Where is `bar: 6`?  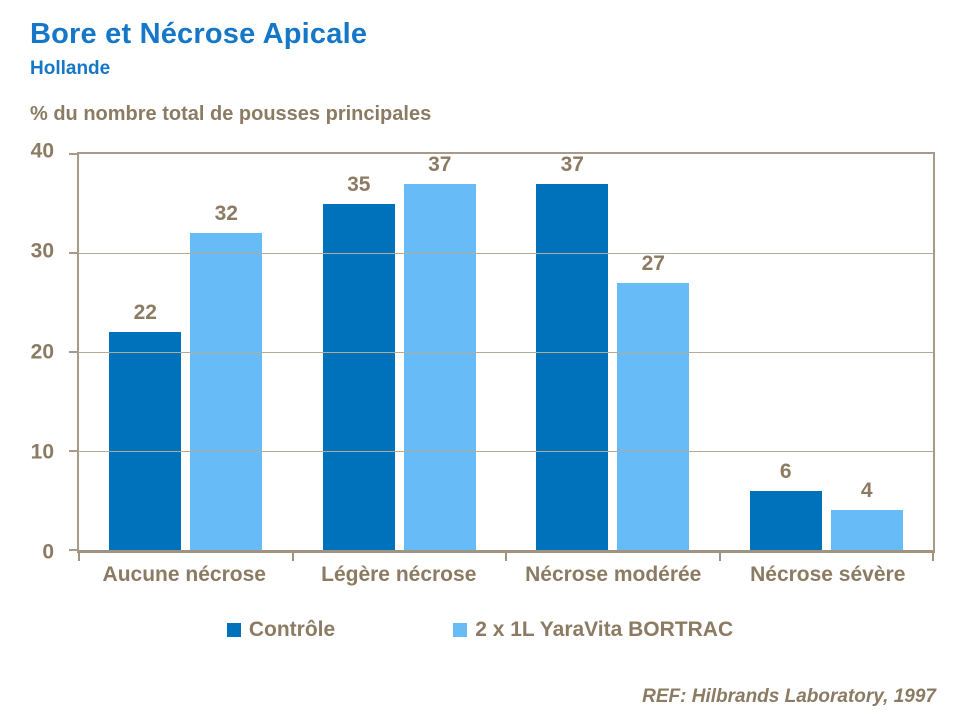
bar: 6 is located at coordinates (785, 505).